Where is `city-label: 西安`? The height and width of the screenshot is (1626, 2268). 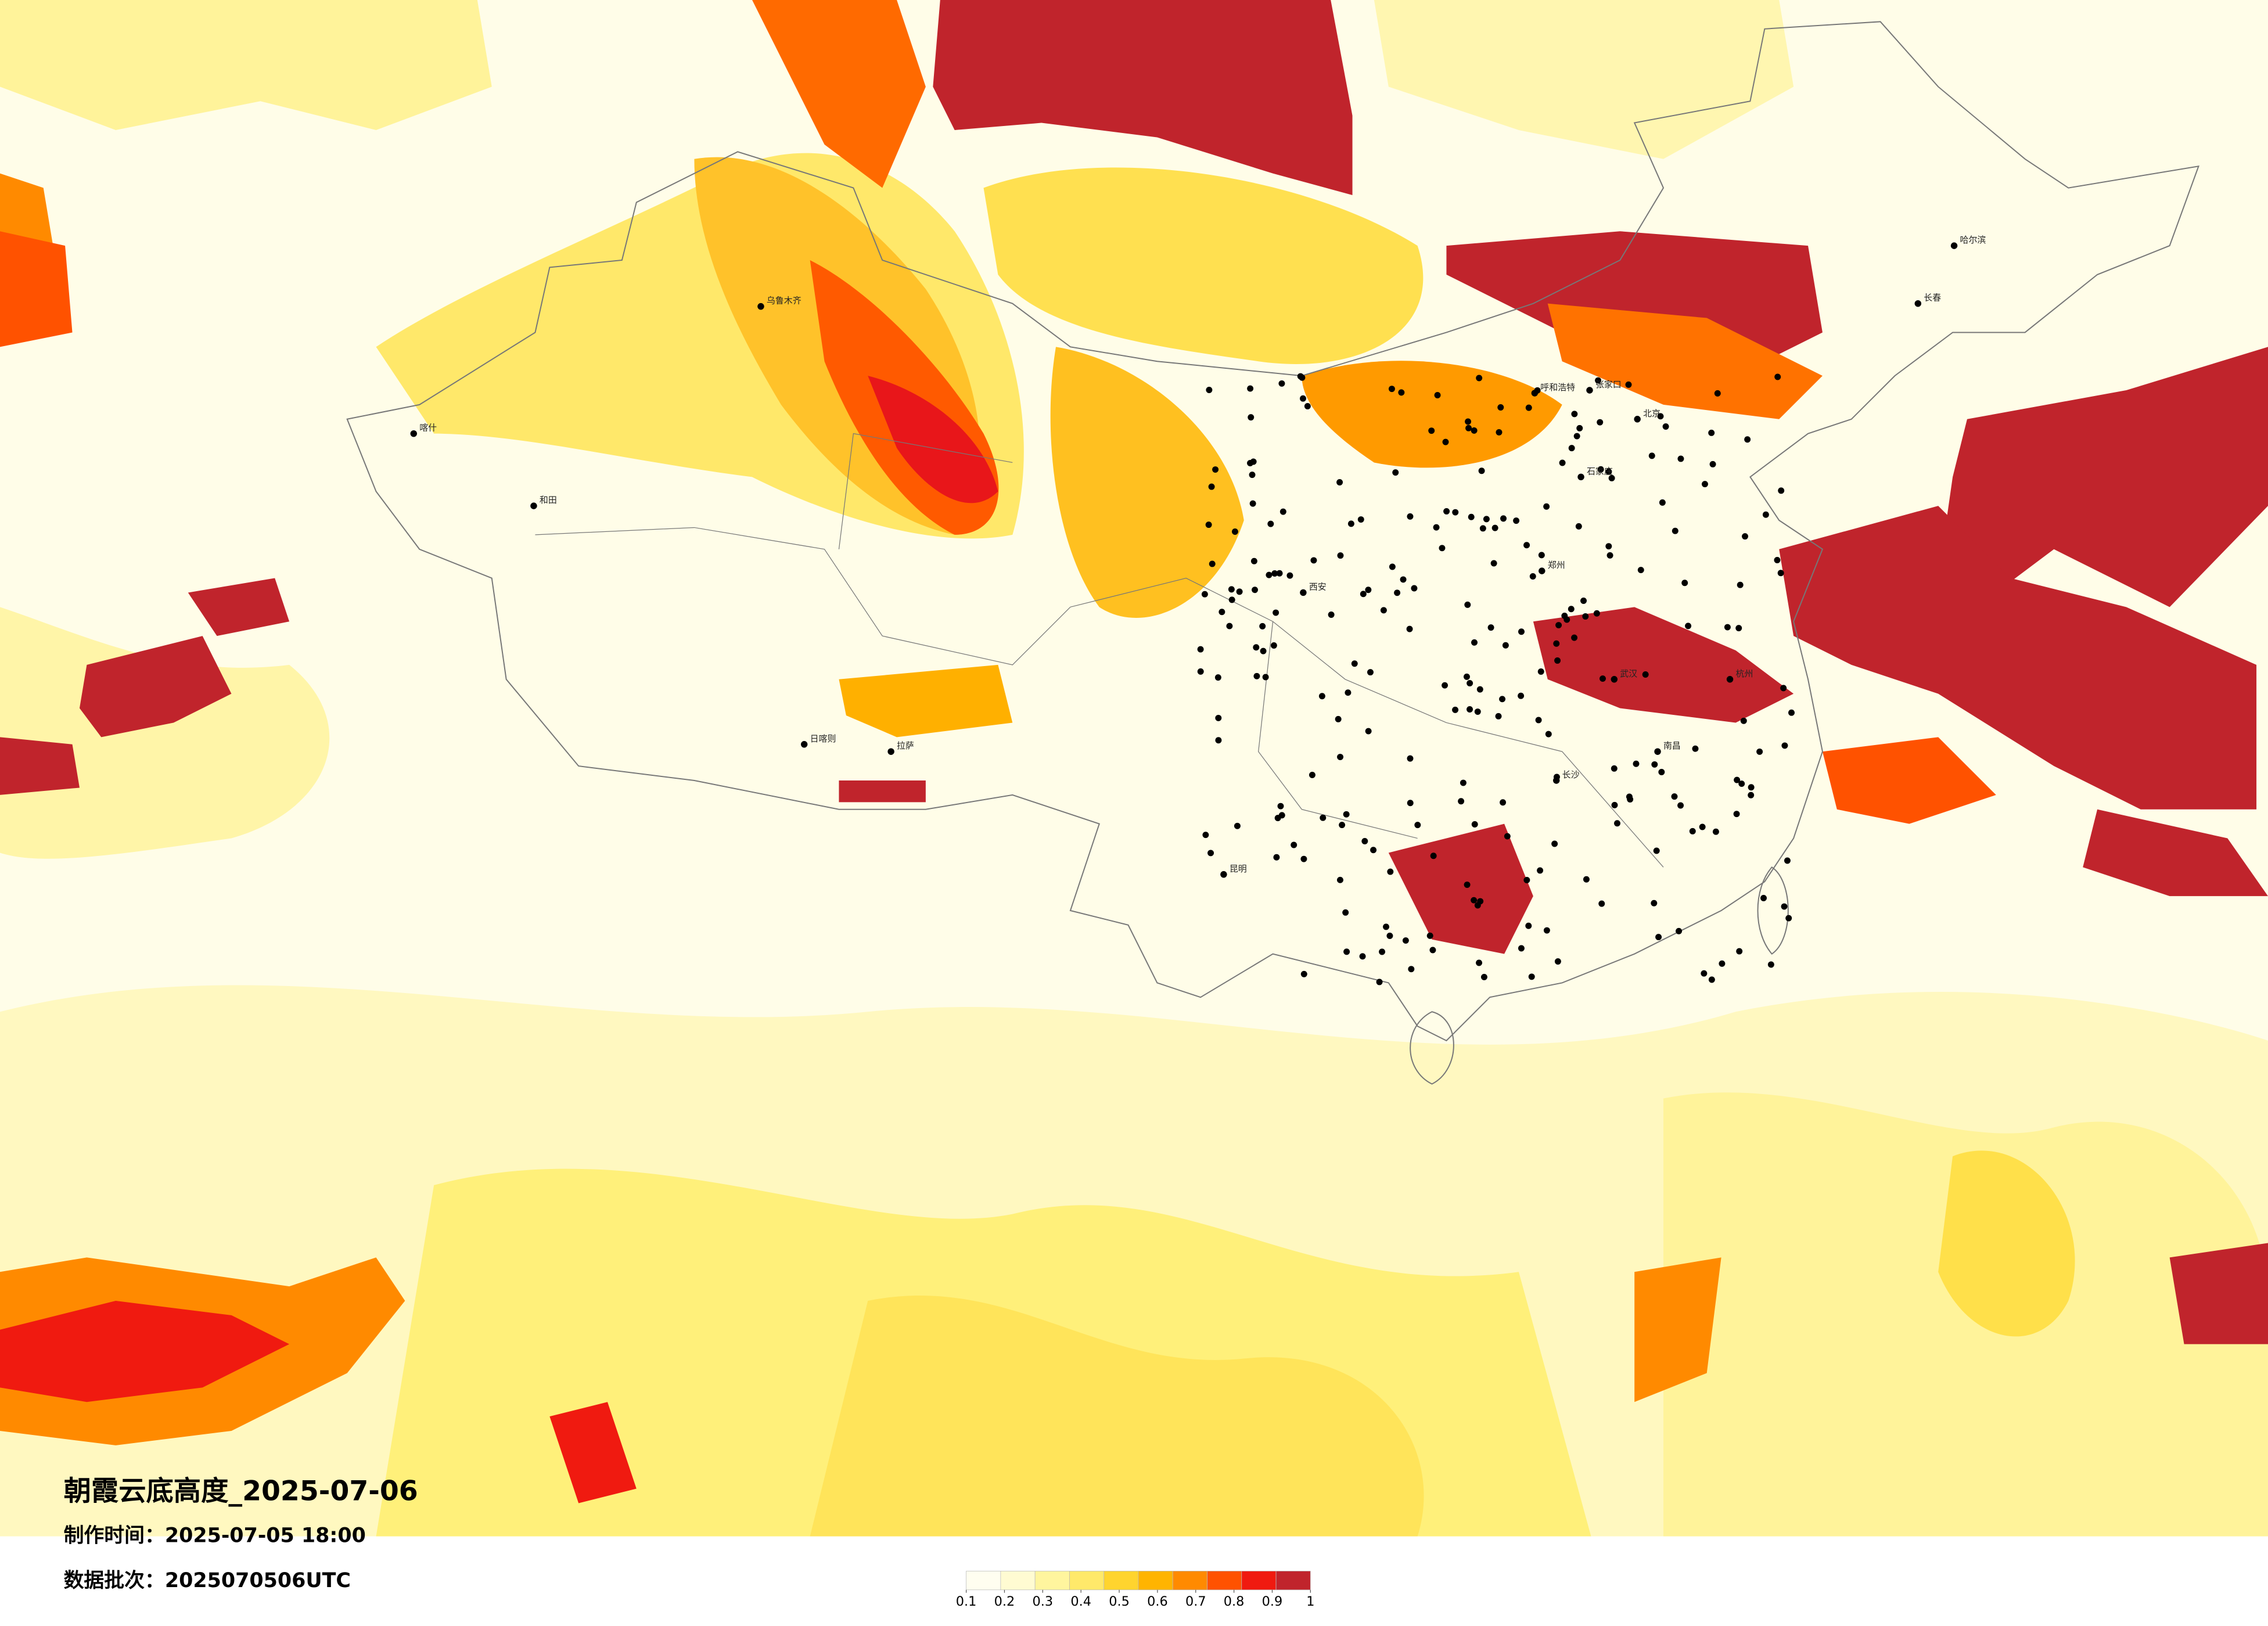 city-label: 西安 is located at coordinates (1318, 586).